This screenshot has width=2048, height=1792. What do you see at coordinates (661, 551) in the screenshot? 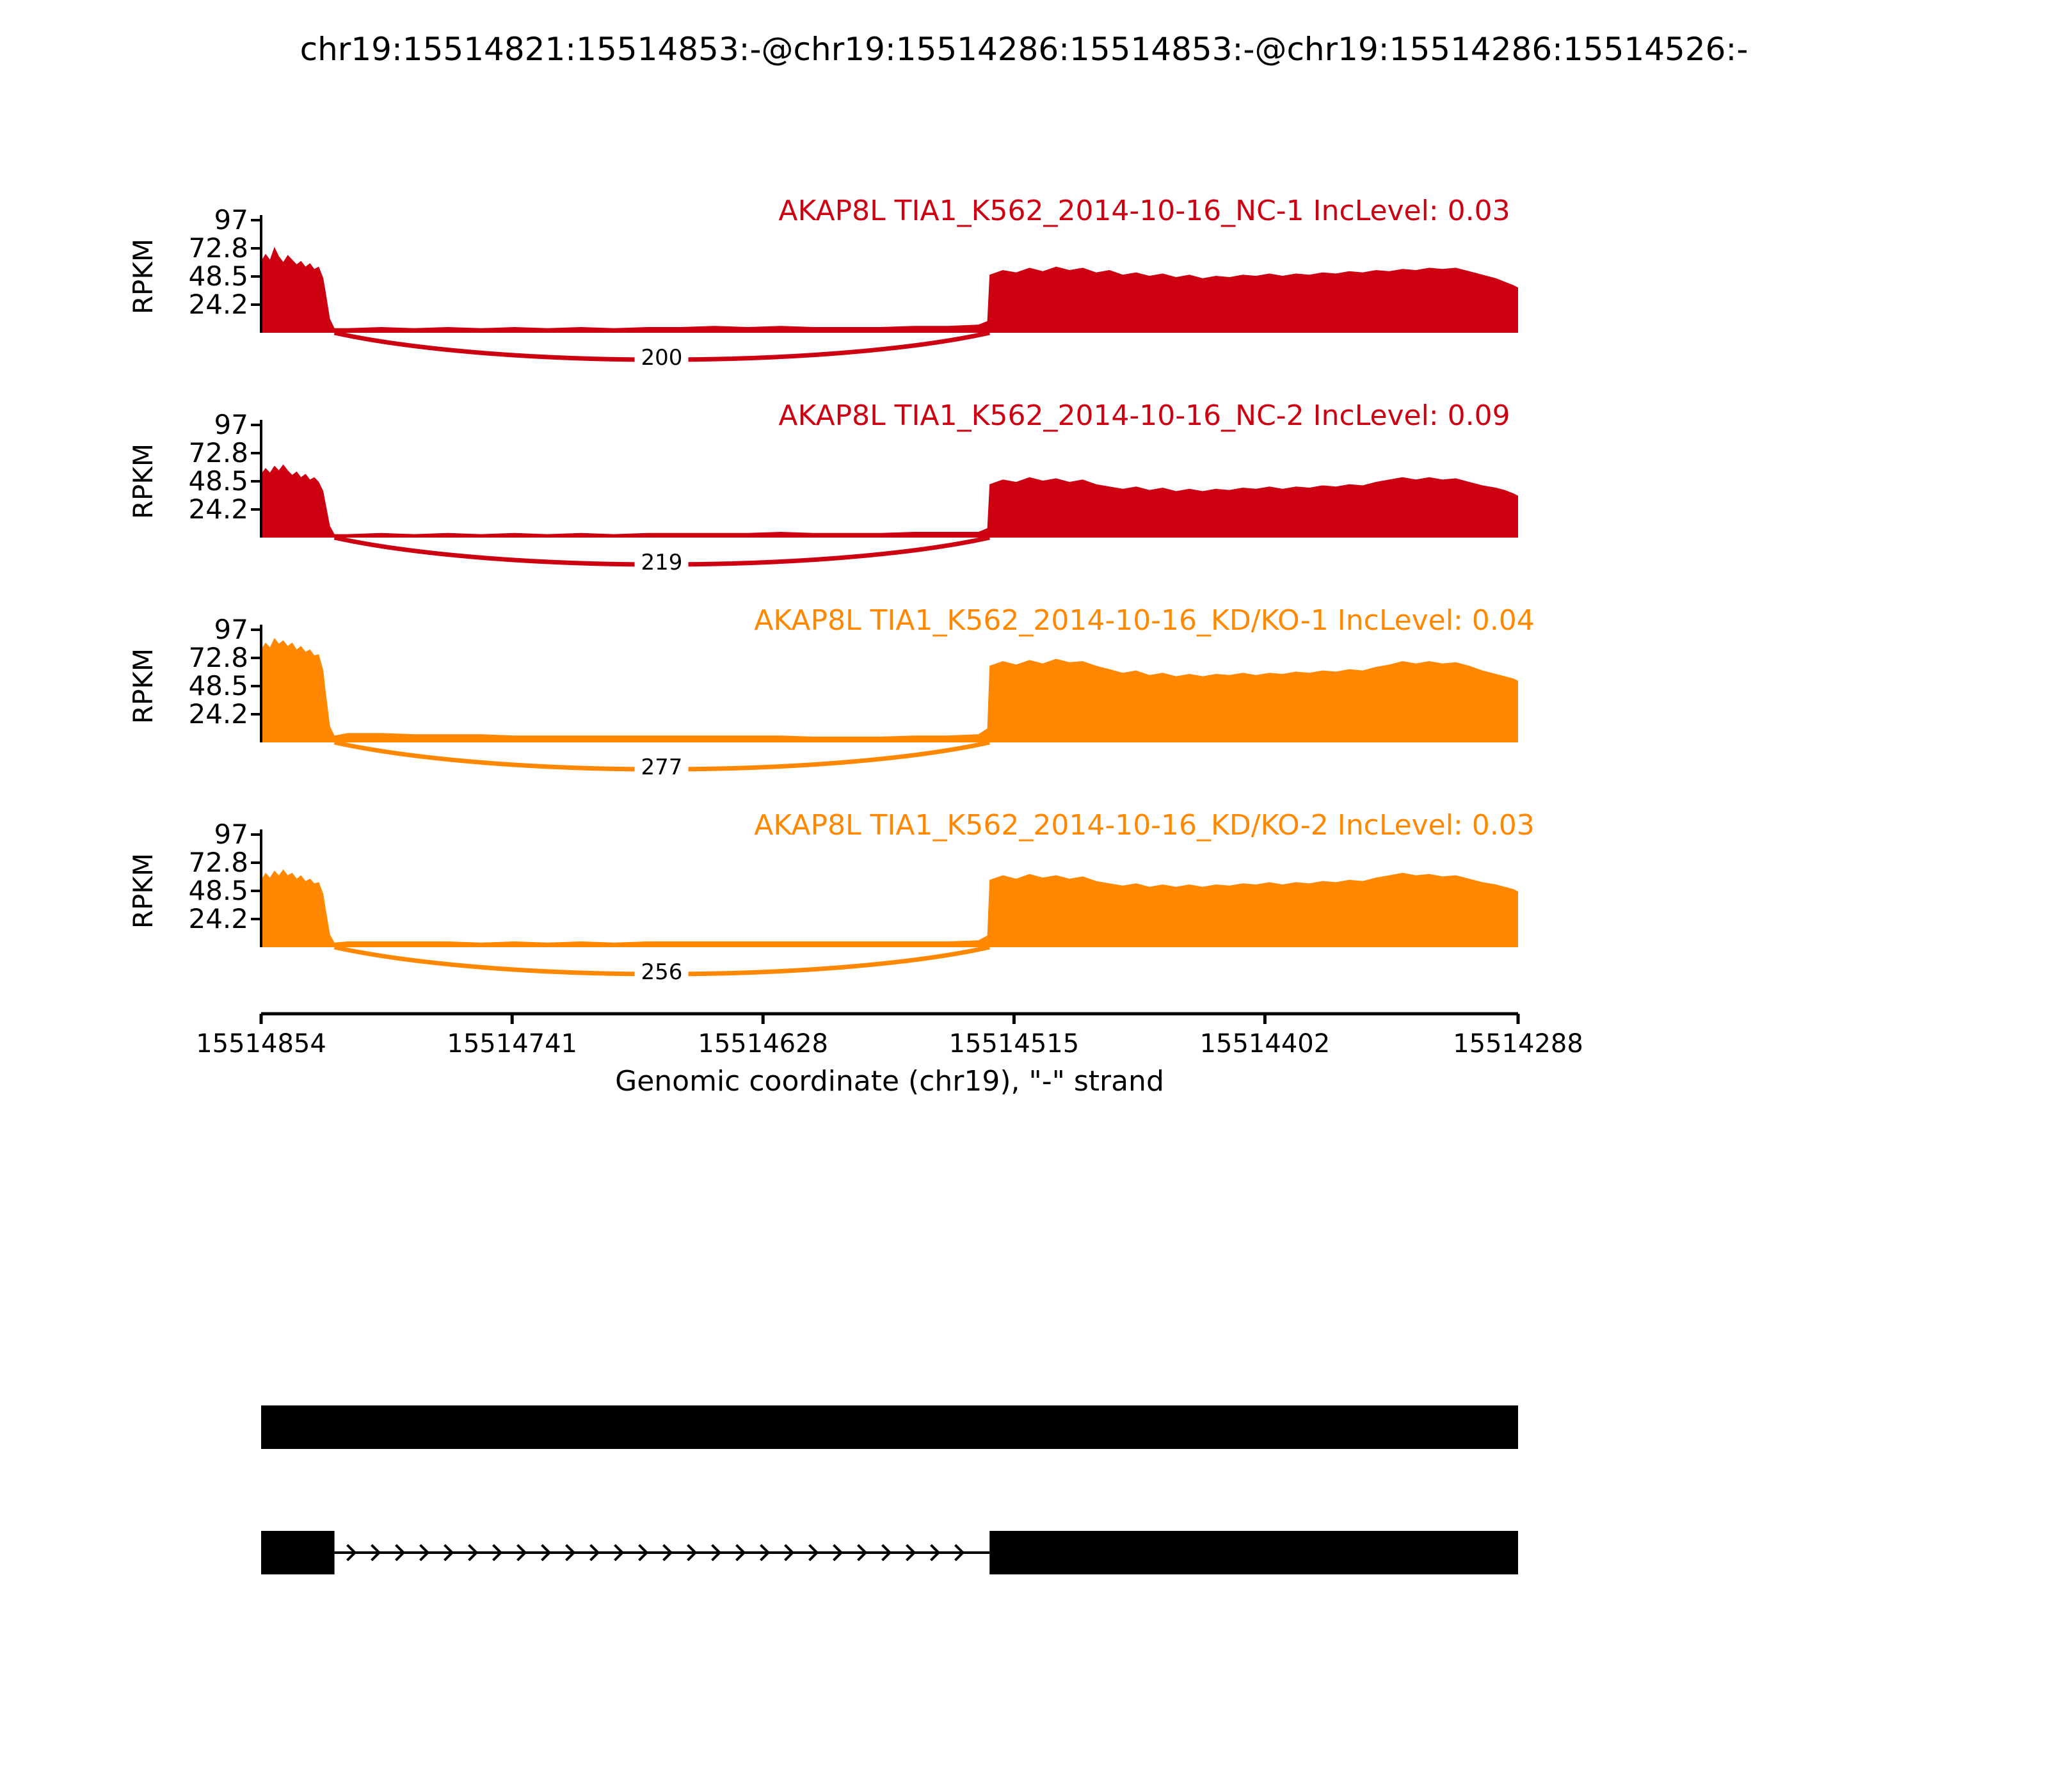
I see `junction-arc-track2` at bounding box center [661, 551].